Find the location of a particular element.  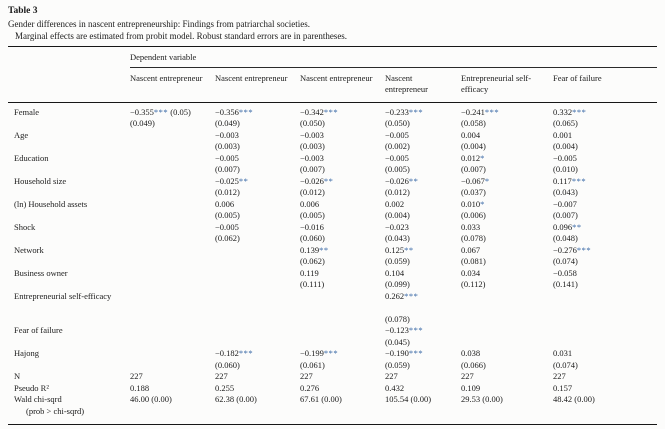

row-label-cell: Education is located at coordinates (69, 164).